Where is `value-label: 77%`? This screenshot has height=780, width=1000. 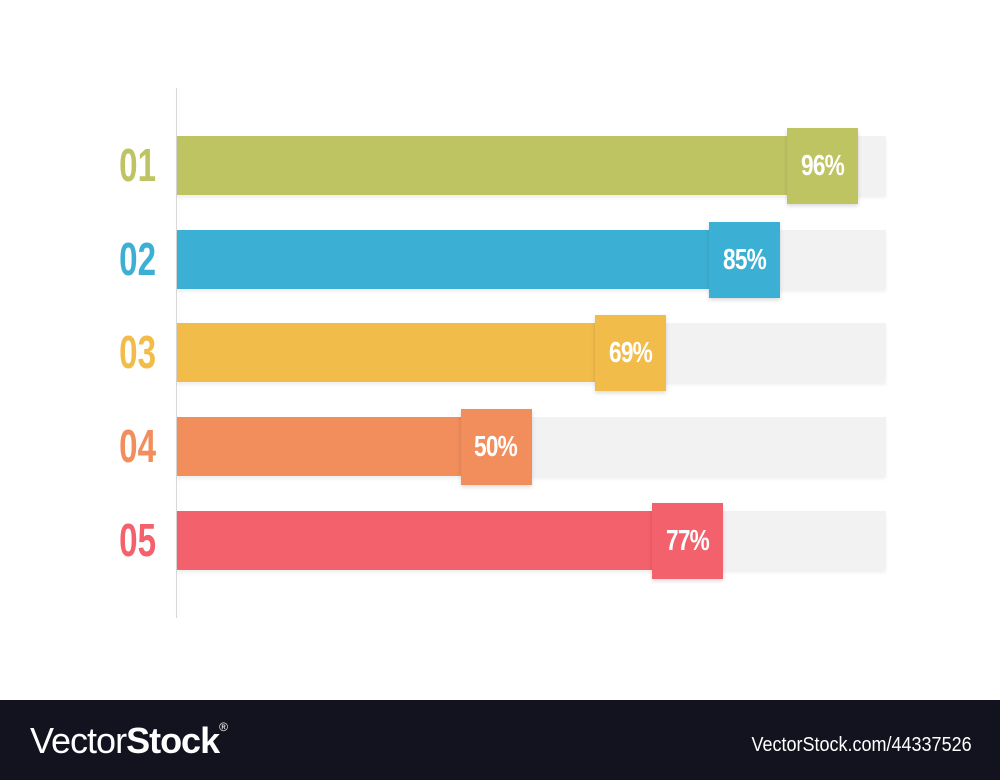 value-label: 77% is located at coordinates (687, 540).